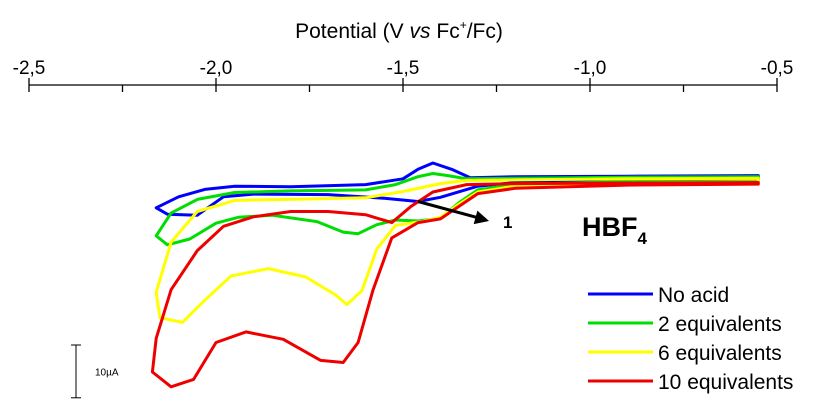 The height and width of the screenshot is (405, 837). Describe the element at coordinates (615, 230) in the screenshot. I see `acid-label: HBF4` at that location.